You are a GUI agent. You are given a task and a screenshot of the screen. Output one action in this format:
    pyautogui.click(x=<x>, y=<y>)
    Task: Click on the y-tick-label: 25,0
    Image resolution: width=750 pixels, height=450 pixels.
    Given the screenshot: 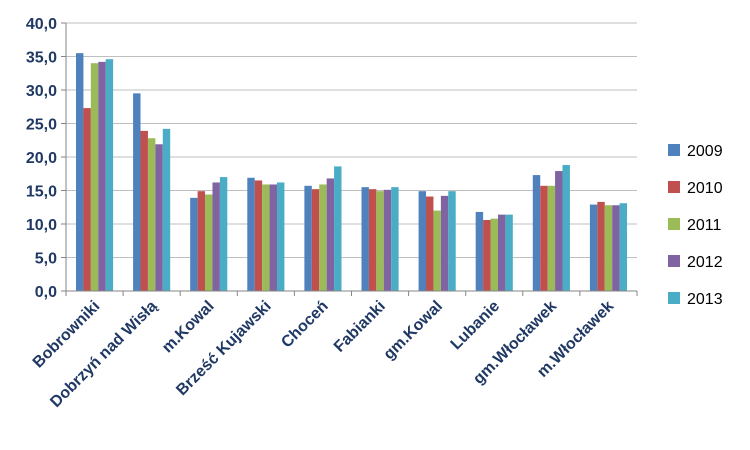 What is the action you would take?
    pyautogui.click(x=41, y=125)
    